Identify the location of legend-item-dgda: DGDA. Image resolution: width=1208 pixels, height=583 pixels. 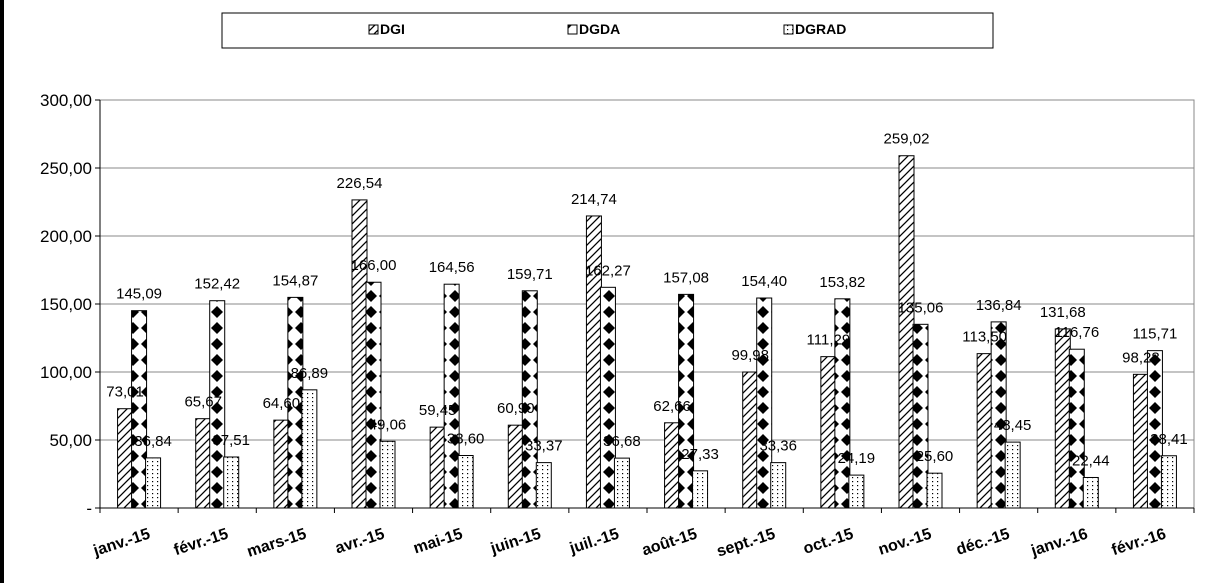
(593, 29).